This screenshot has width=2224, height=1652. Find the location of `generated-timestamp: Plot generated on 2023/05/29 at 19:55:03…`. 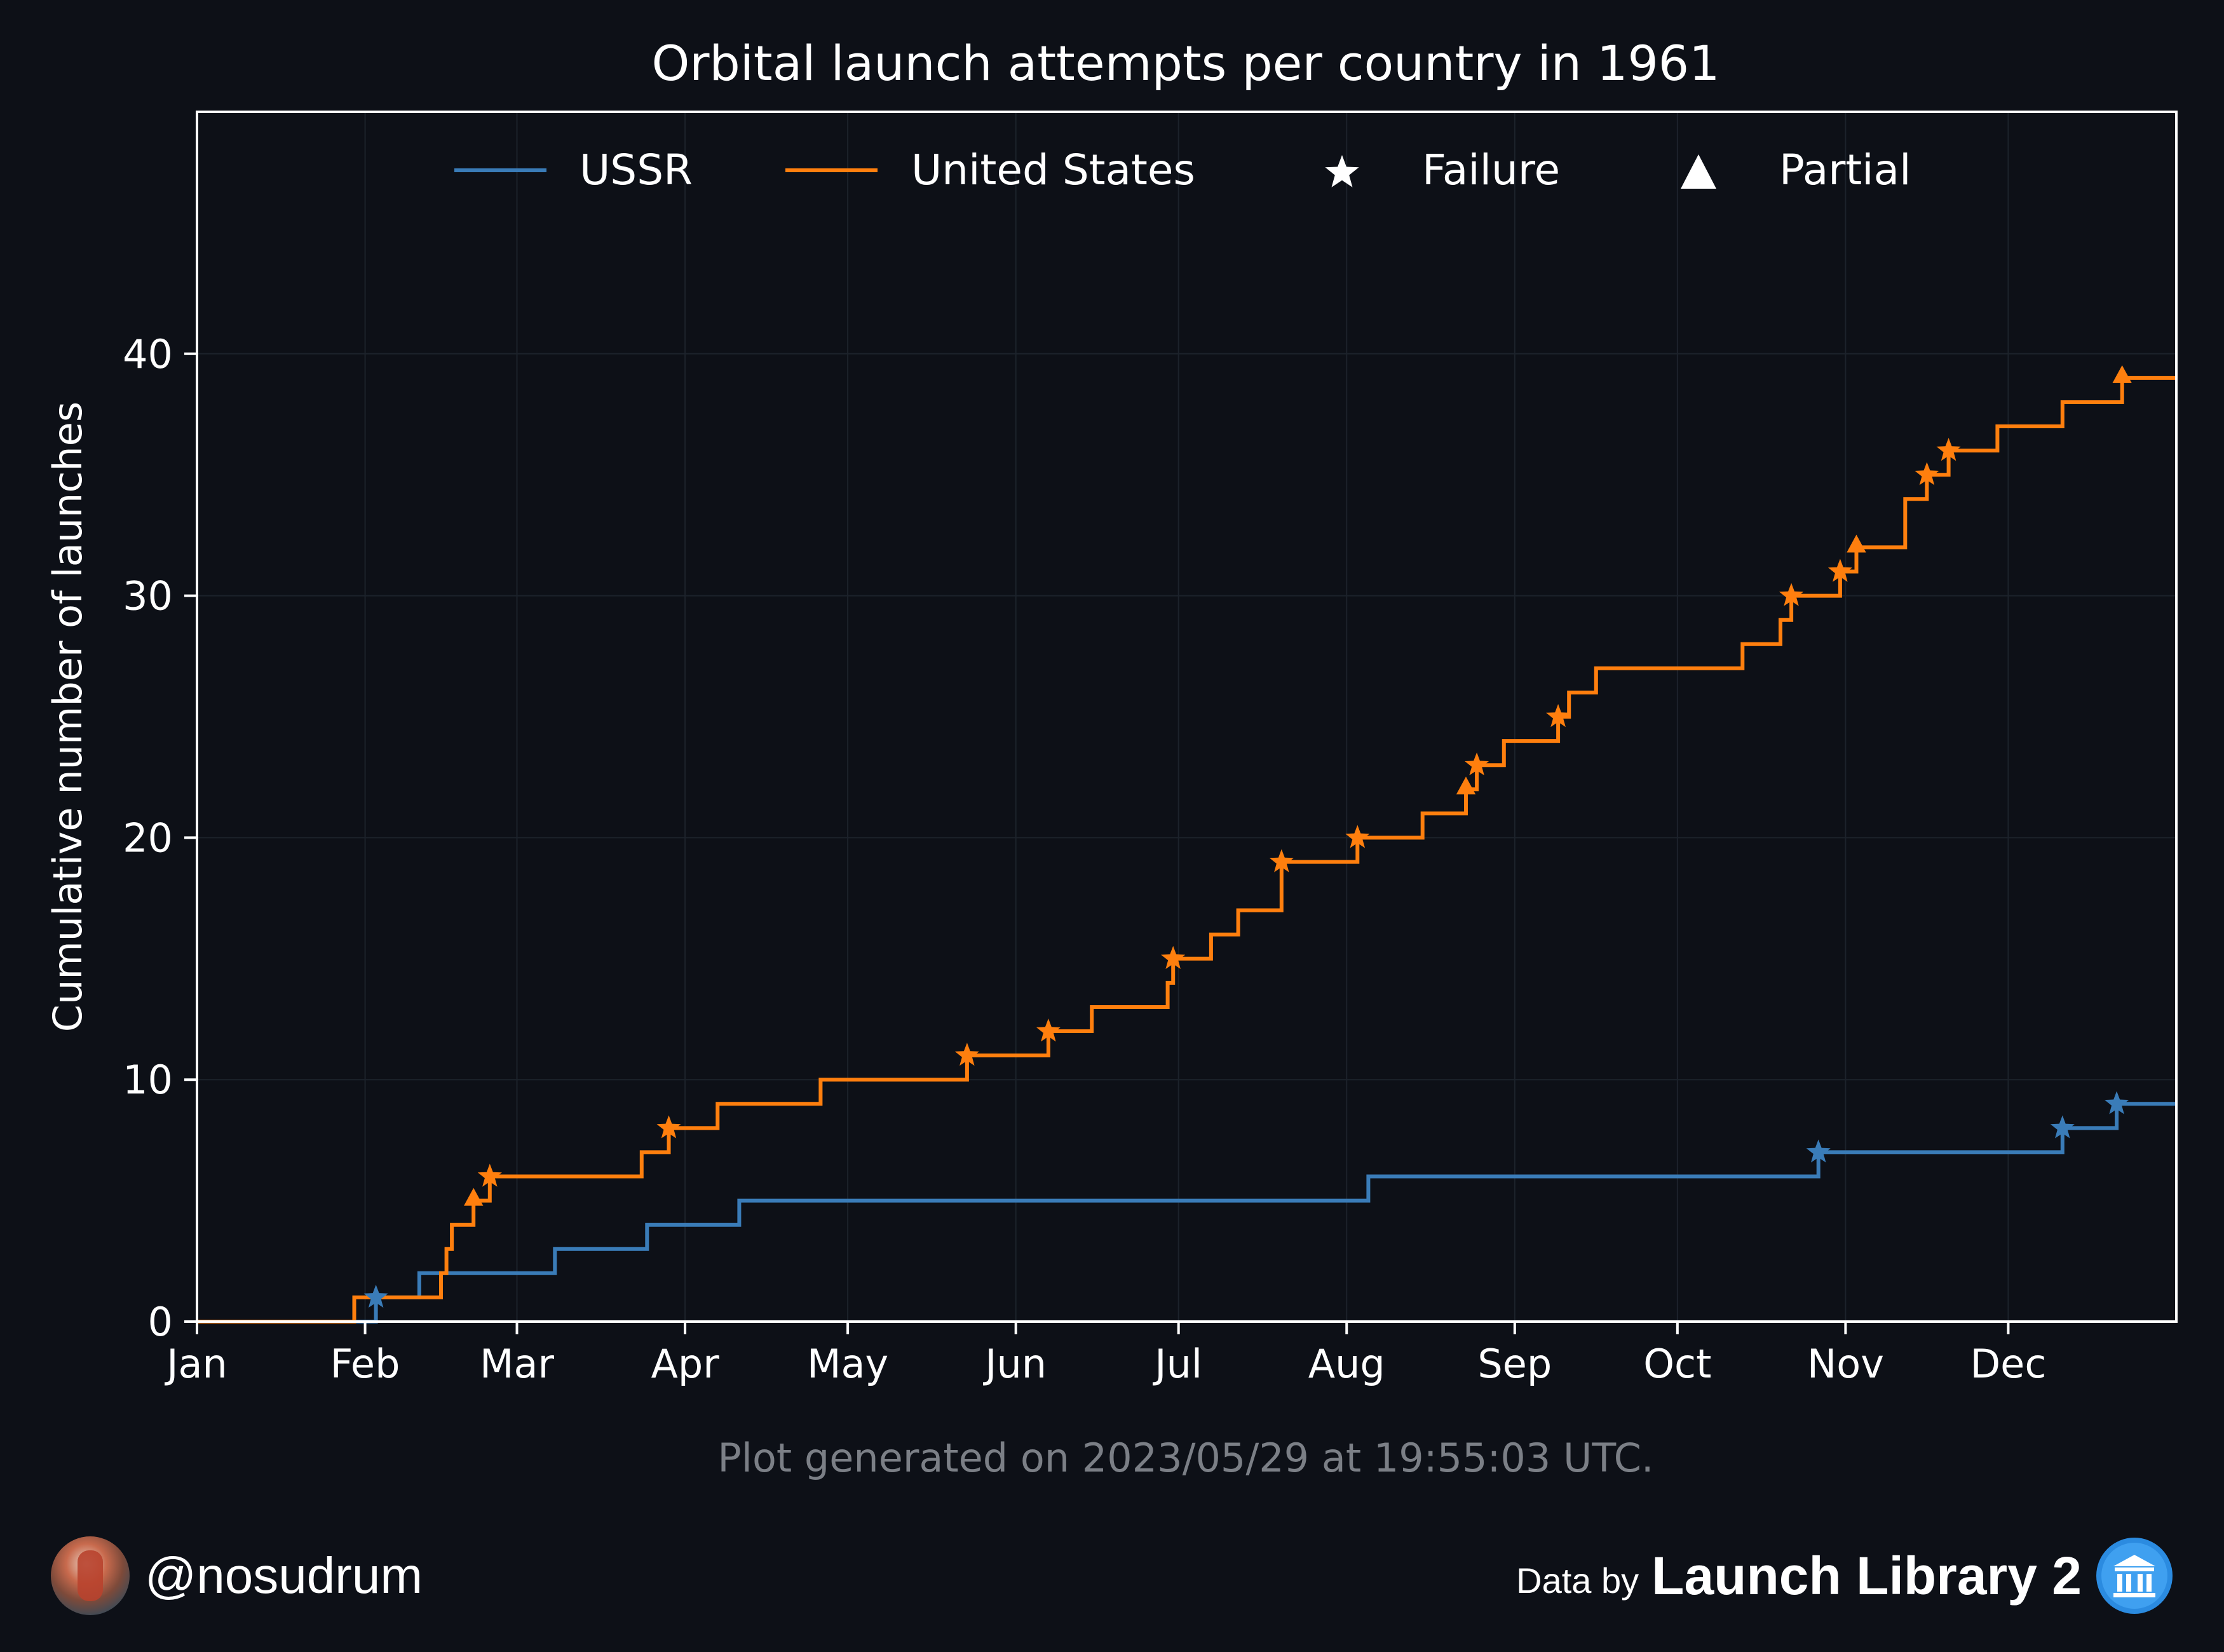

generated-timestamp: Plot generated on 2023/05/29 at 19:55:03… is located at coordinates (1185, 1458).